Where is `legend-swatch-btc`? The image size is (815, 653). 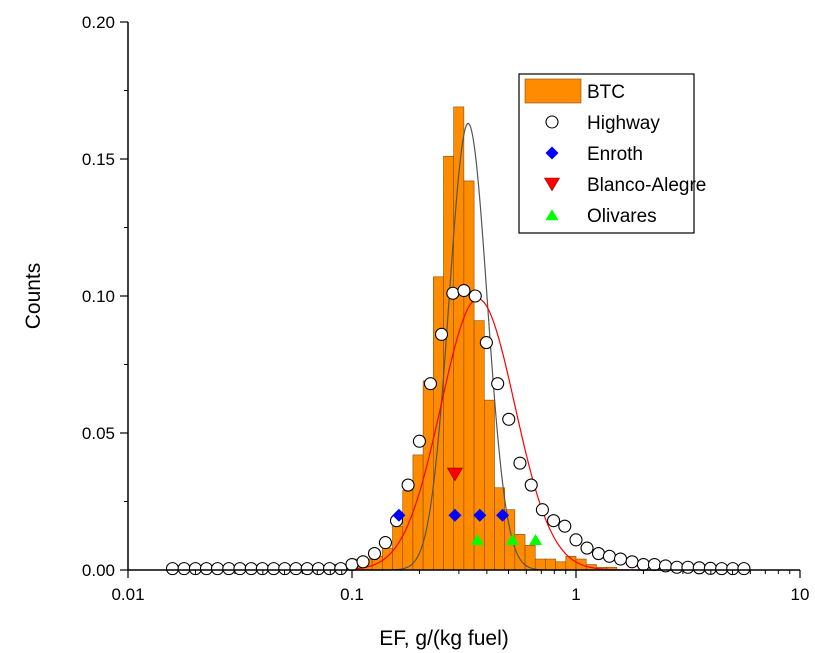 legend-swatch-btc is located at coordinates (553, 91).